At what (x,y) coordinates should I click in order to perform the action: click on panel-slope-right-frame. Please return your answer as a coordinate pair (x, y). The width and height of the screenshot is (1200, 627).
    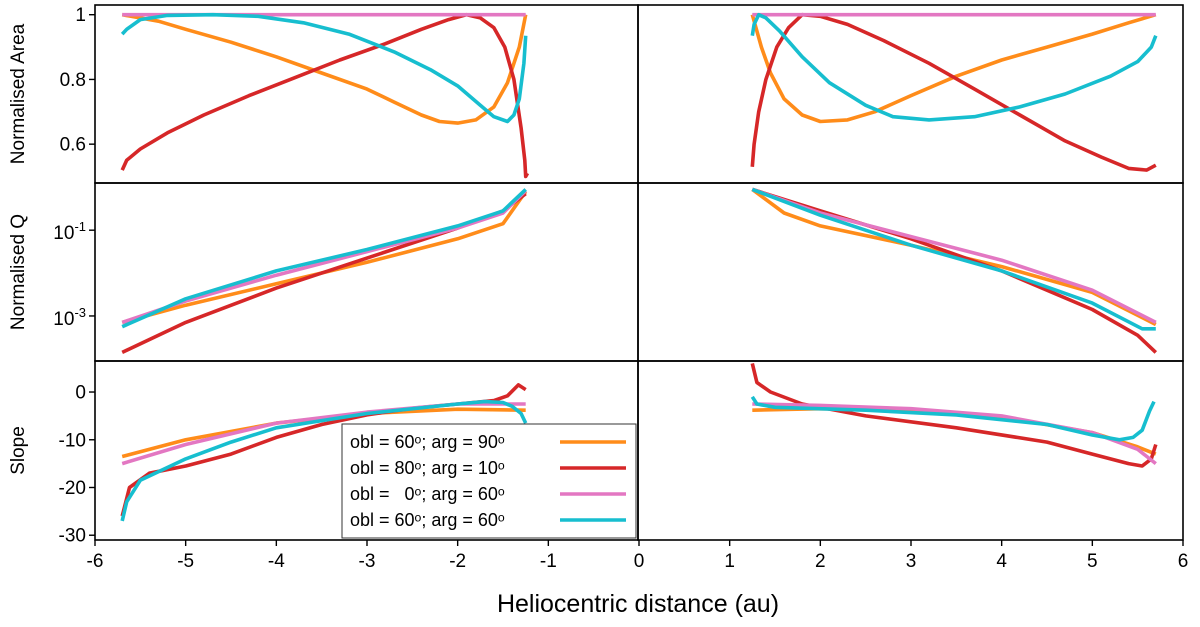
    Looking at the image, I should click on (910, 450).